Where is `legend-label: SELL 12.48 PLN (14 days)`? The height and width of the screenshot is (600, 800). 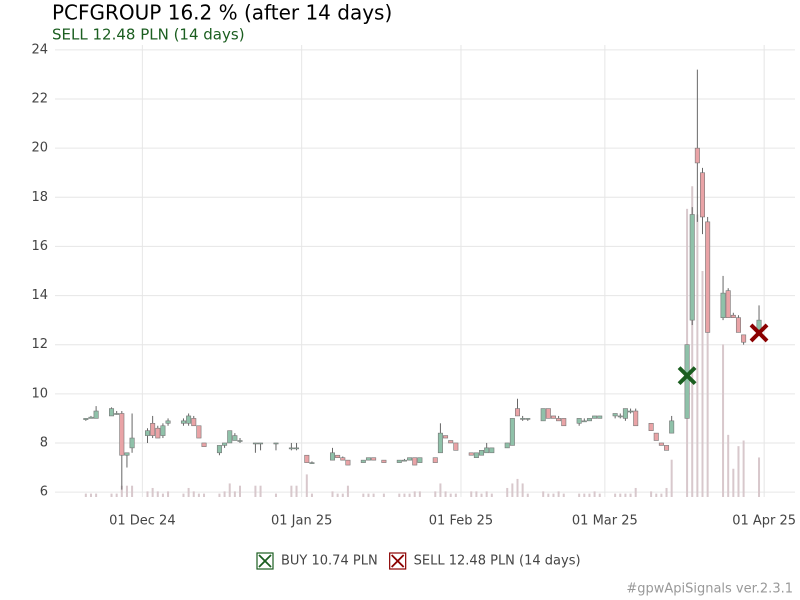
legend-label: SELL 12.48 PLN (14 days) is located at coordinates (497, 561).